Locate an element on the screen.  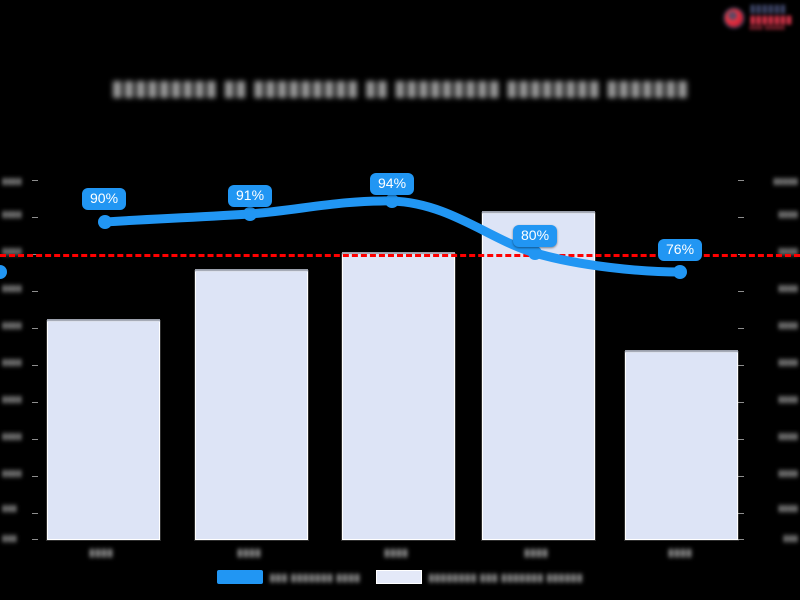
x-axis-label-2: ▮▮▮▮ is located at coordinates (396, 552).